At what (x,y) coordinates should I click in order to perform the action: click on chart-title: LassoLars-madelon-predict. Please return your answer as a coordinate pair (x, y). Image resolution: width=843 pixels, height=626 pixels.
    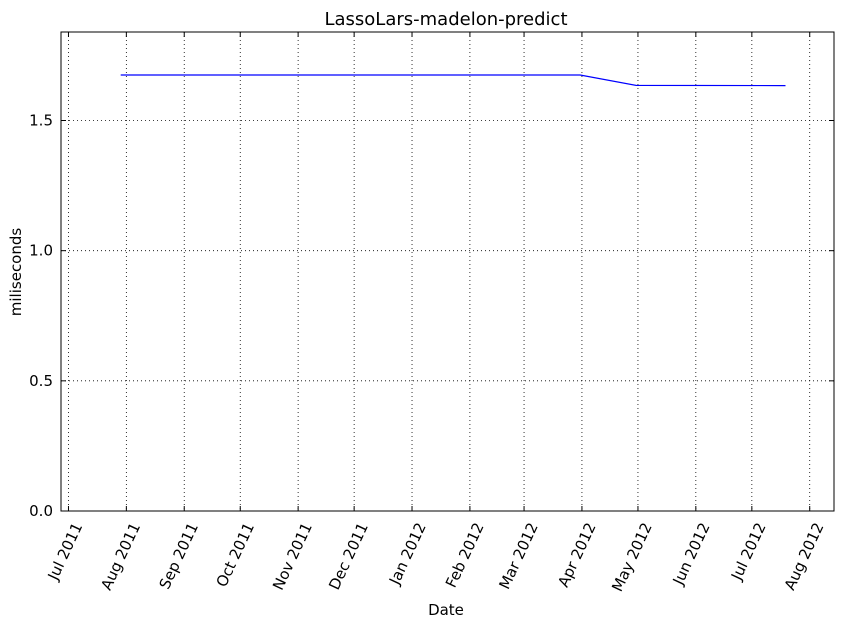
    Looking at the image, I should click on (445, 19).